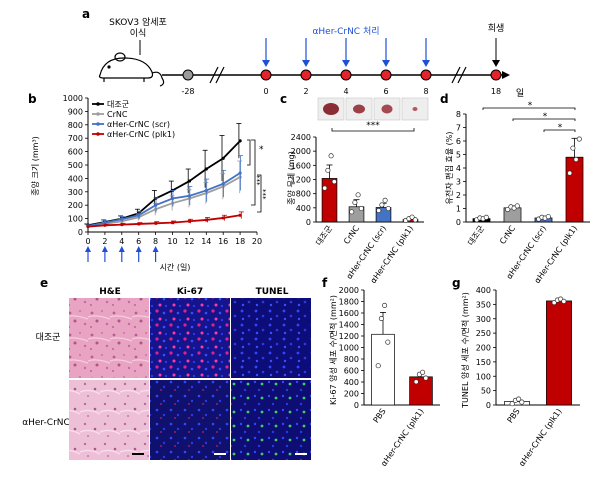 This screenshot has width=600, height=477. What do you see at coordinates (483, 304) in the screenshot?
I see `g-chart-ytick-350: 350` at bounding box center [483, 304].